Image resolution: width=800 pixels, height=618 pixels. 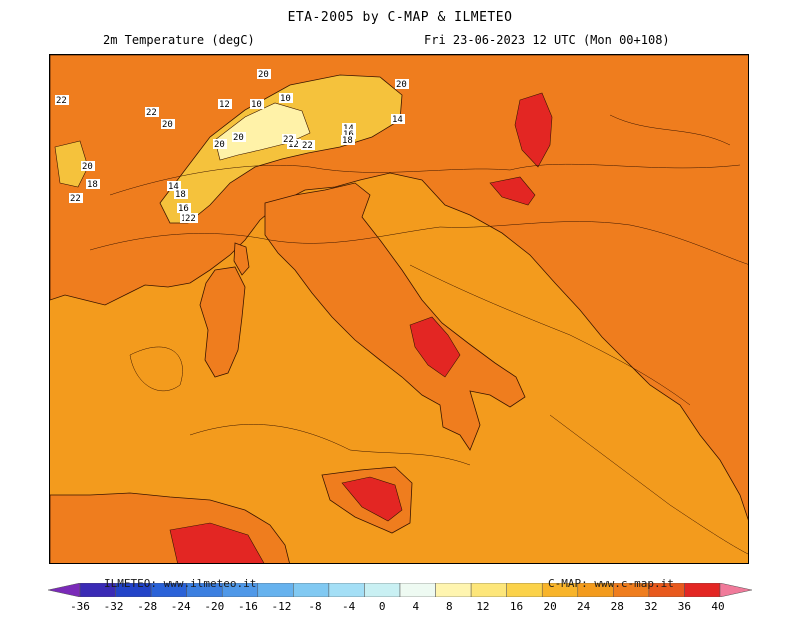 What do you see at coordinates (611, 583) in the screenshot?
I see `right-watermark: C-MAP: www.c-map.it` at bounding box center [611, 583].